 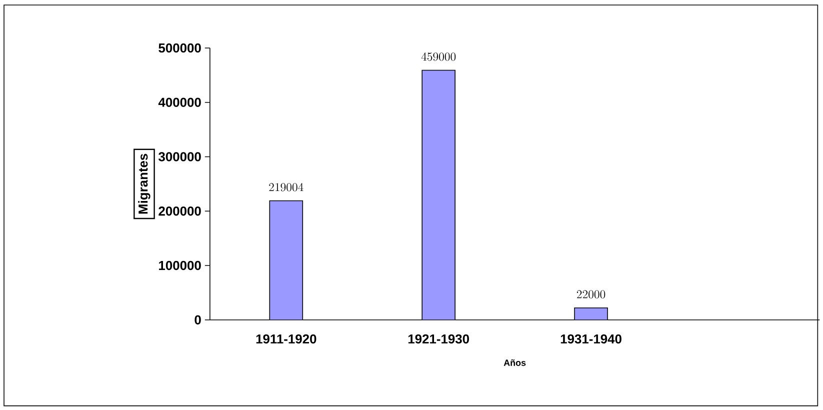 I want to click on data-label: 459000, so click(x=438, y=56).